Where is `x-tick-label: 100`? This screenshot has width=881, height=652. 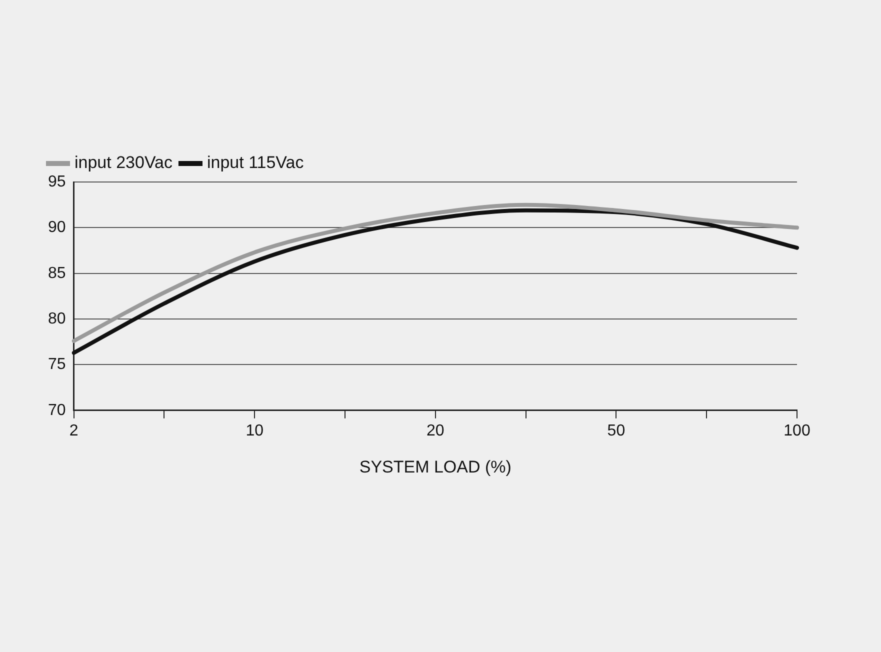 x-tick-label: 100 is located at coordinates (797, 431).